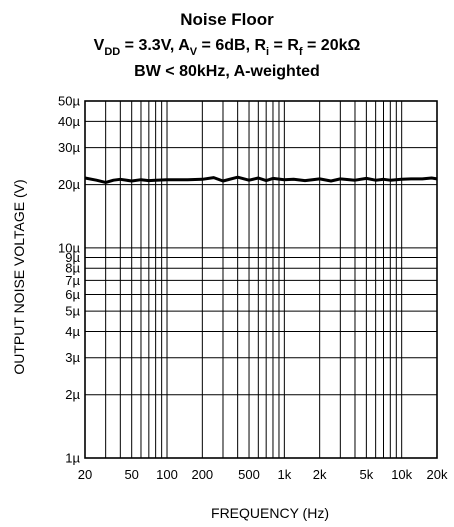 Image resolution: width=454 pixels, height=527 pixels. Describe the element at coordinates (72, 394) in the screenshot. I see `y-tick-label: 2µ` at that location.